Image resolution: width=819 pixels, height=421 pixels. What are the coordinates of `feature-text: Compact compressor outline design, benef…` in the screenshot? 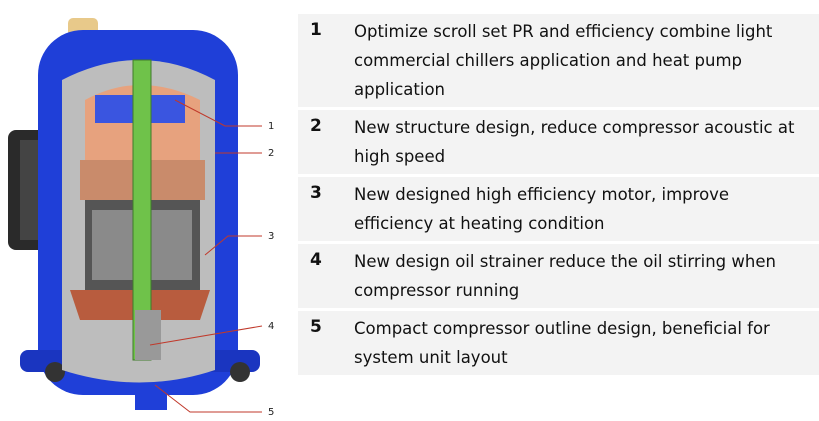 It's located at (562, 343).